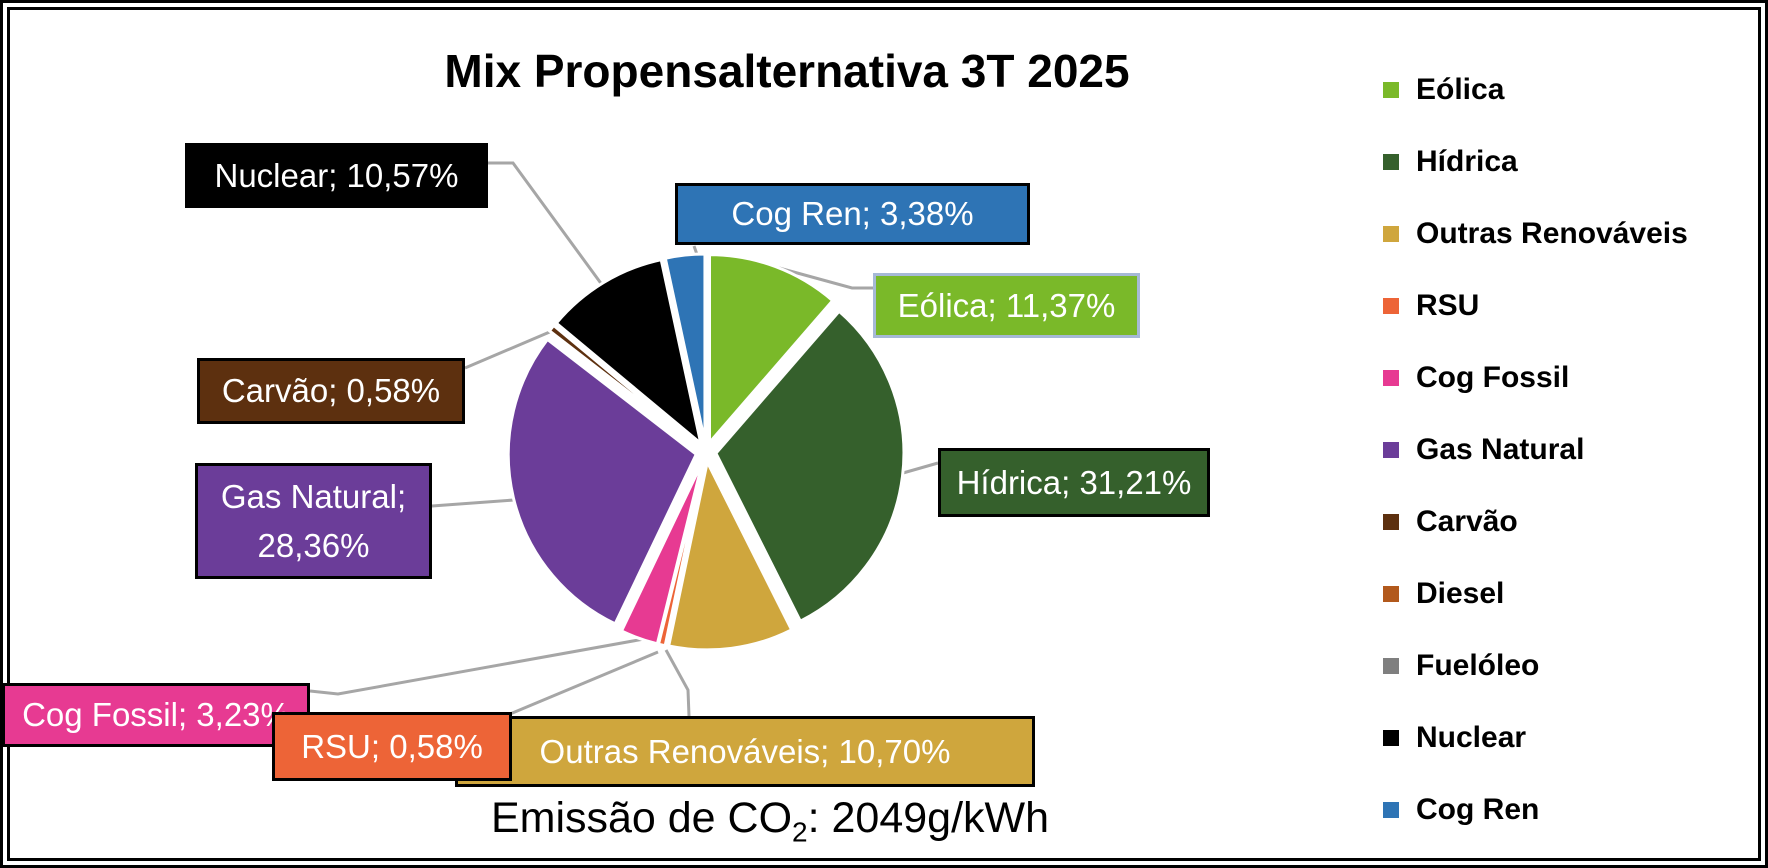 The width and height of the screenshot is (1768, 868). I want to click on legend-item-cog-fossil: Cog Fossil, so click(1535, 378).